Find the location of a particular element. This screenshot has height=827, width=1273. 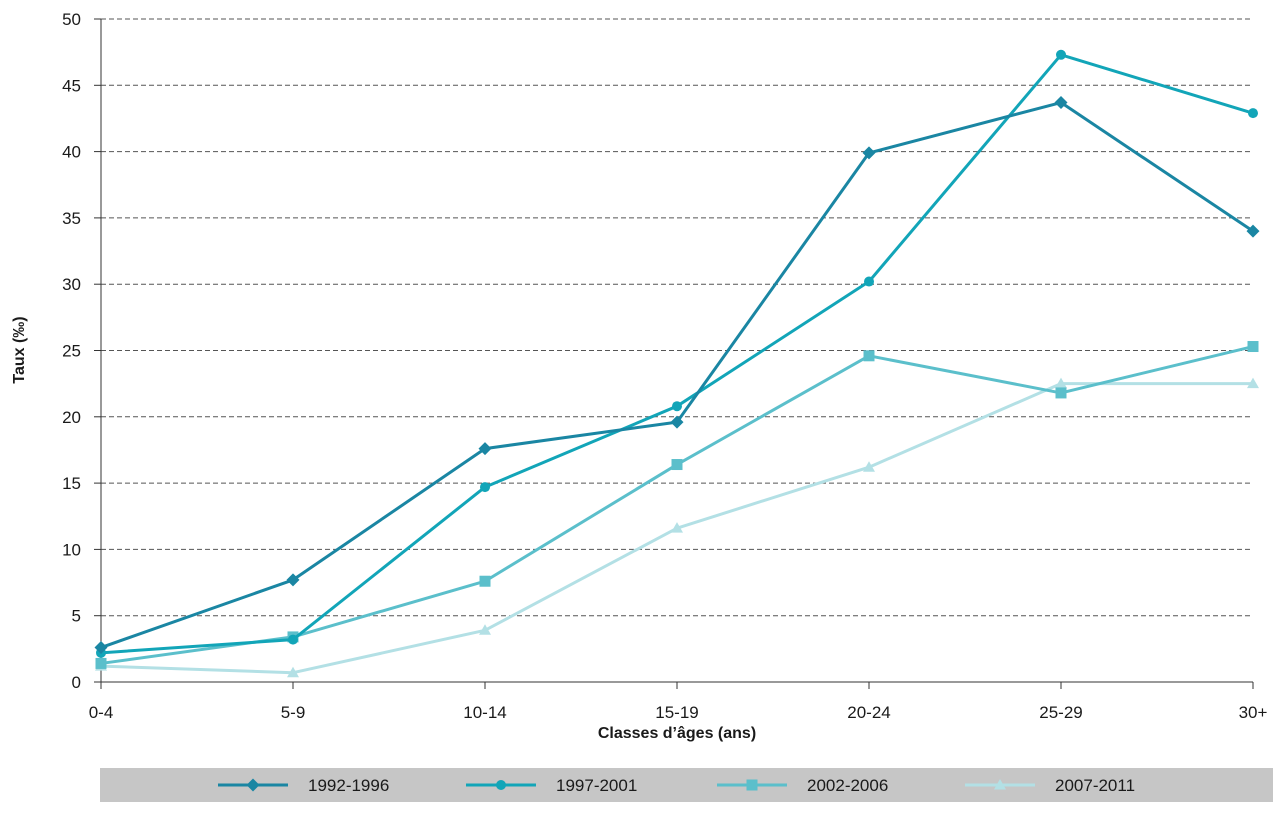

y-tick-label-25: 25 is located at coordinates (71, 351).